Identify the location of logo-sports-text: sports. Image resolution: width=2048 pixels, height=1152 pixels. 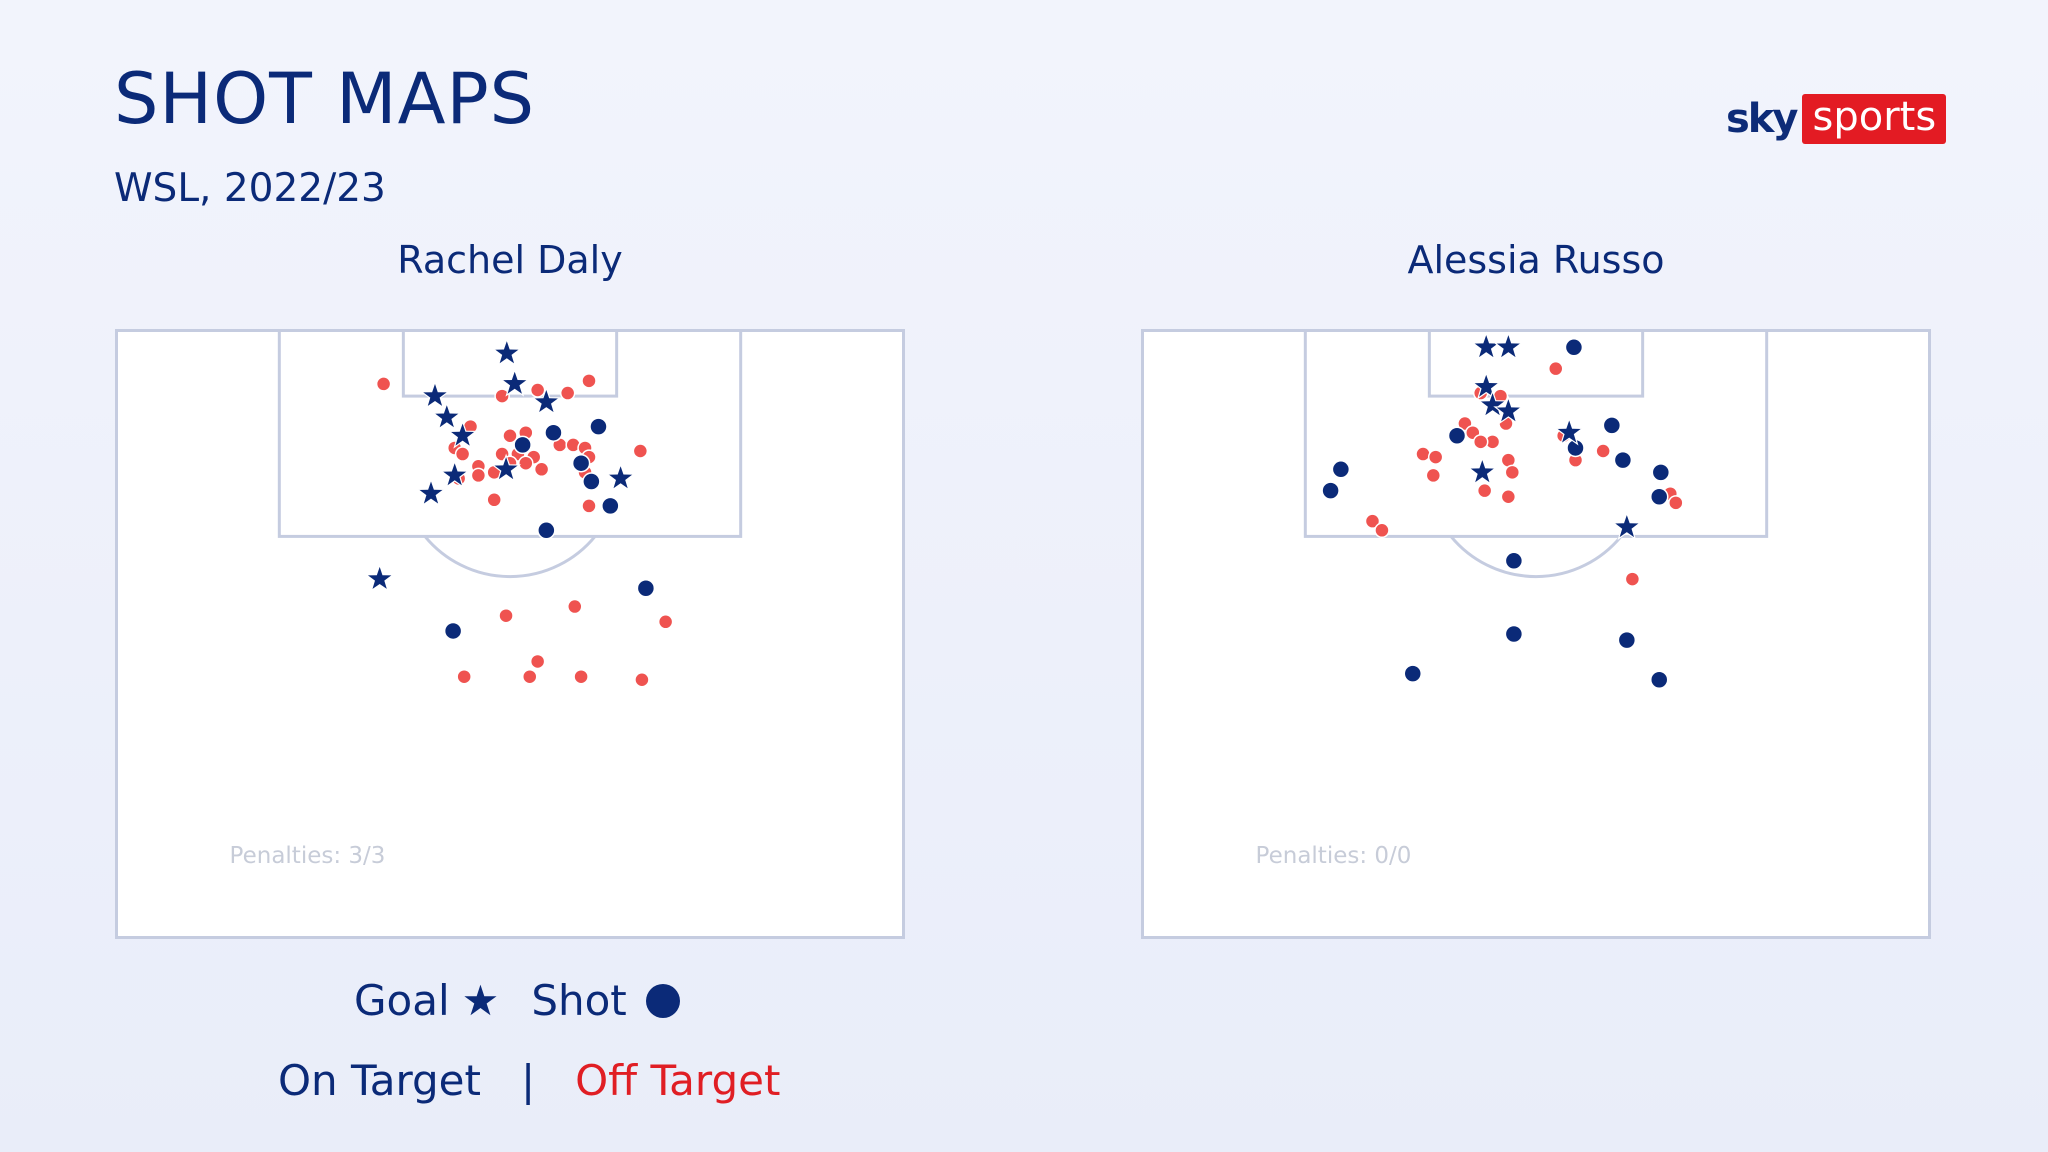
(1874, 119).